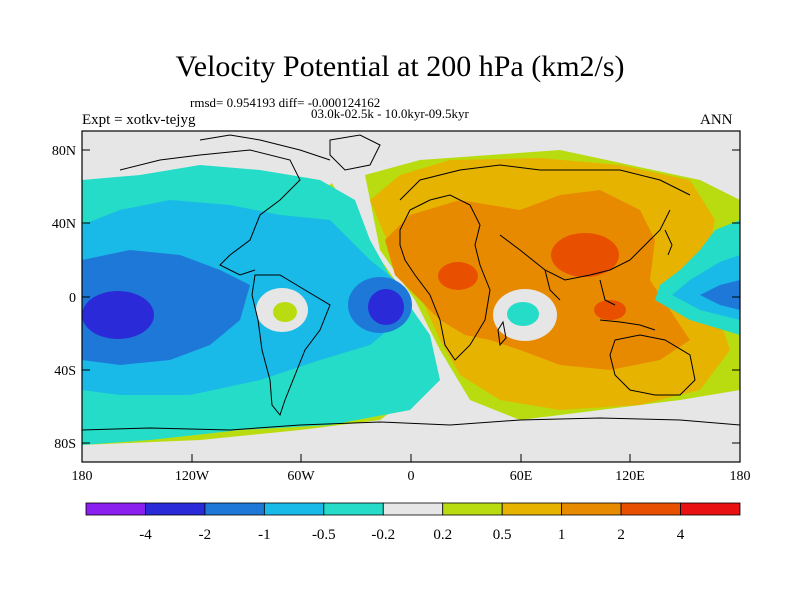 This screenshot has width=800, height=600. What do you see at coordinates (390, 113) in the screenshot?
I see `period-range-label: 03.0k-02.5k - 10.0kyr-09.5kyr` at bounding box center [390, 113].